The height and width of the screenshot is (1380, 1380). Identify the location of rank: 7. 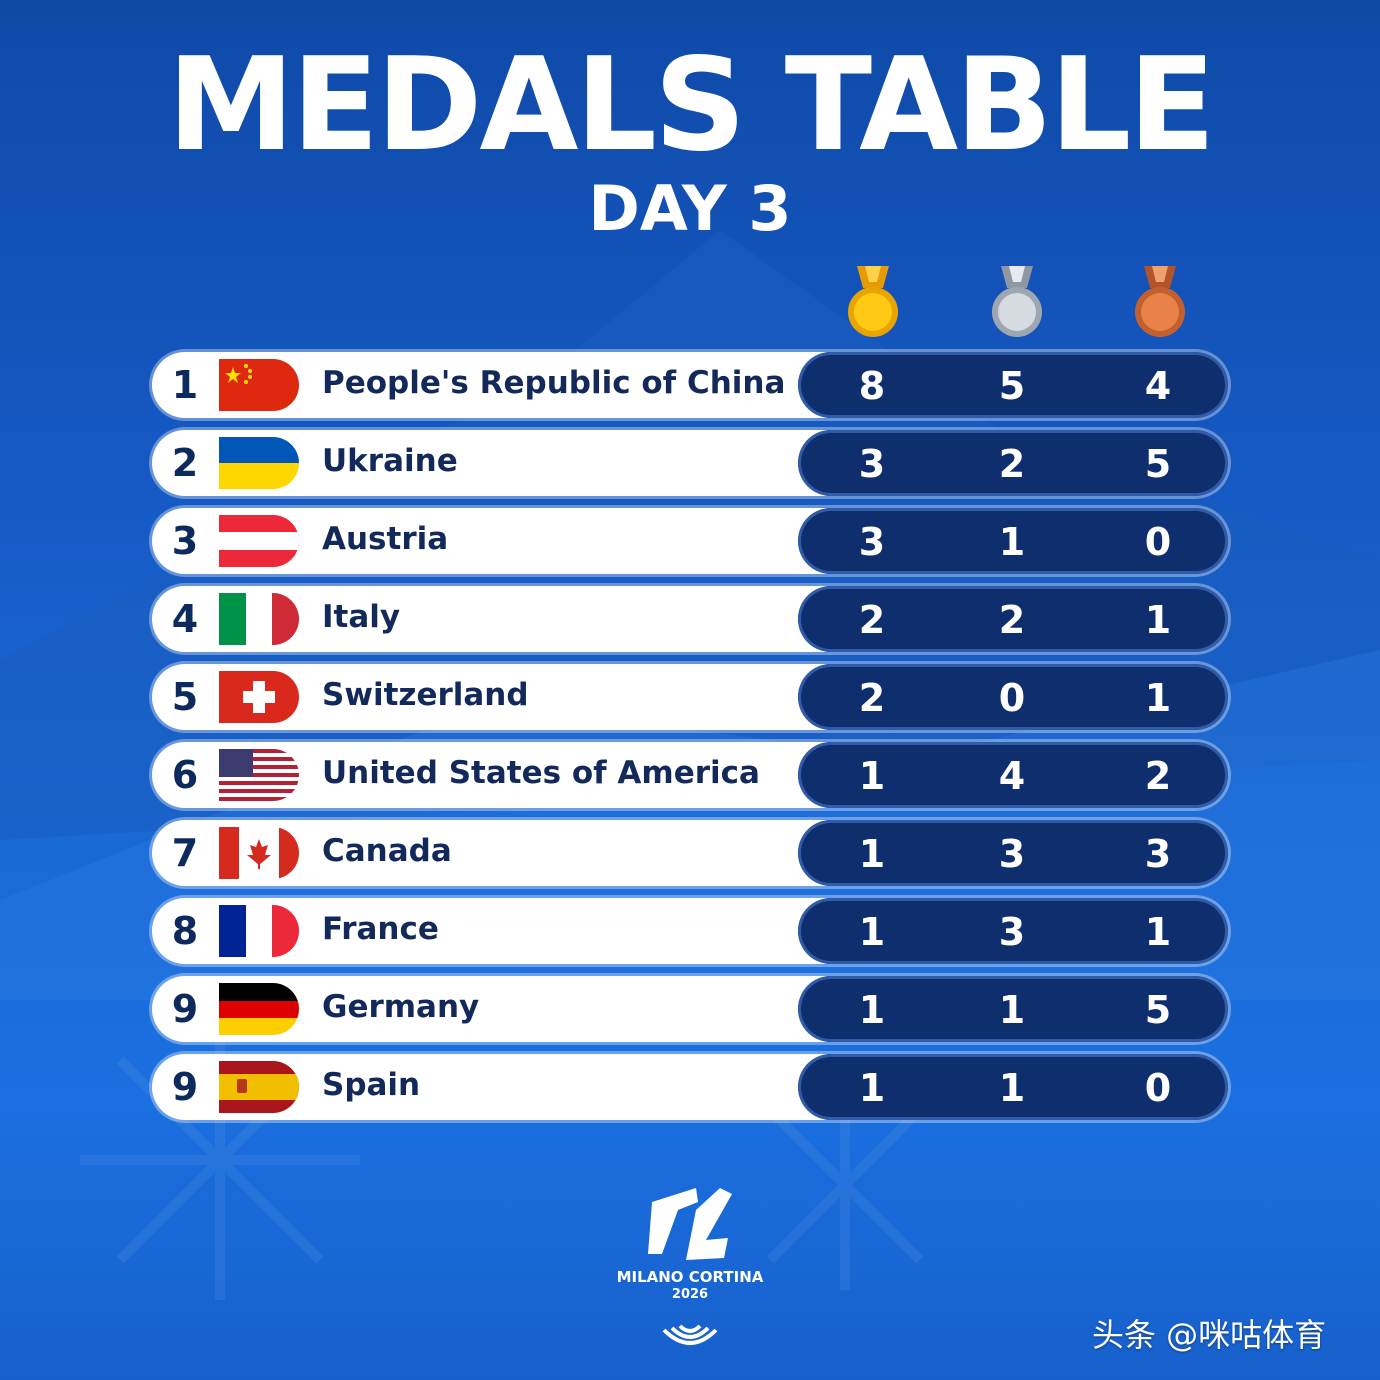
(185, 853).